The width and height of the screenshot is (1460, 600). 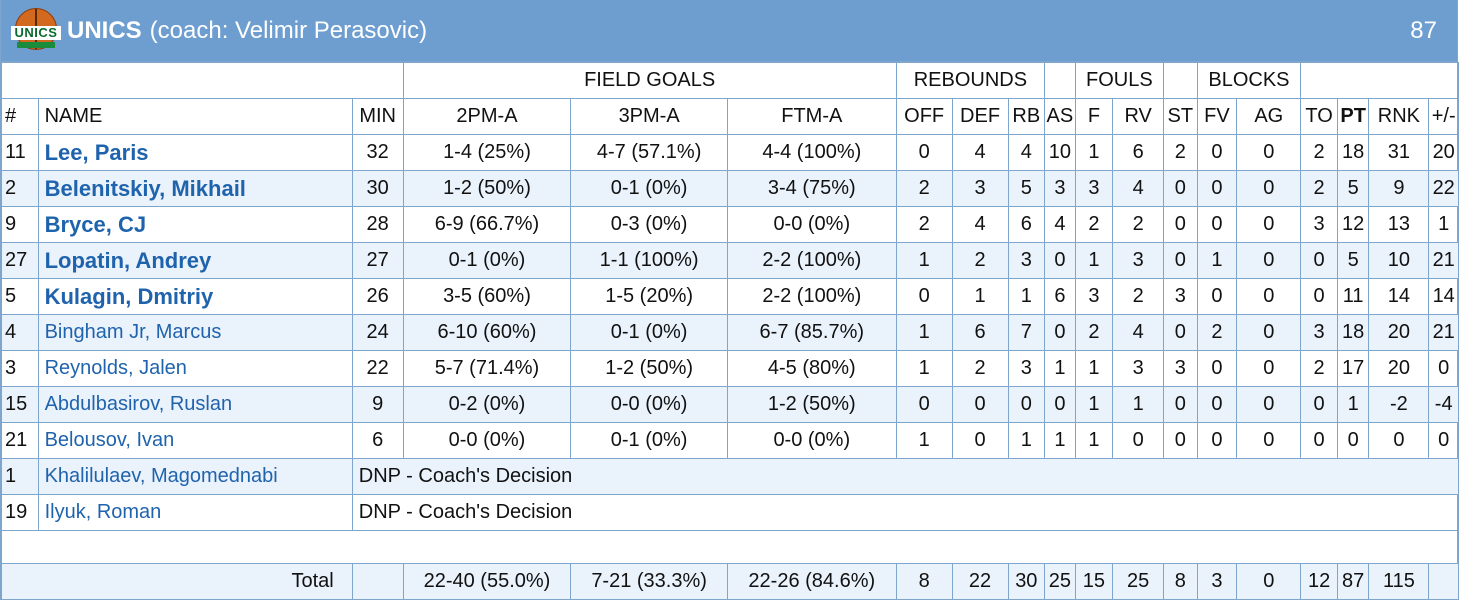 I want to click on stat-ft: 4-4 (100%), so click(x=811, y=152).